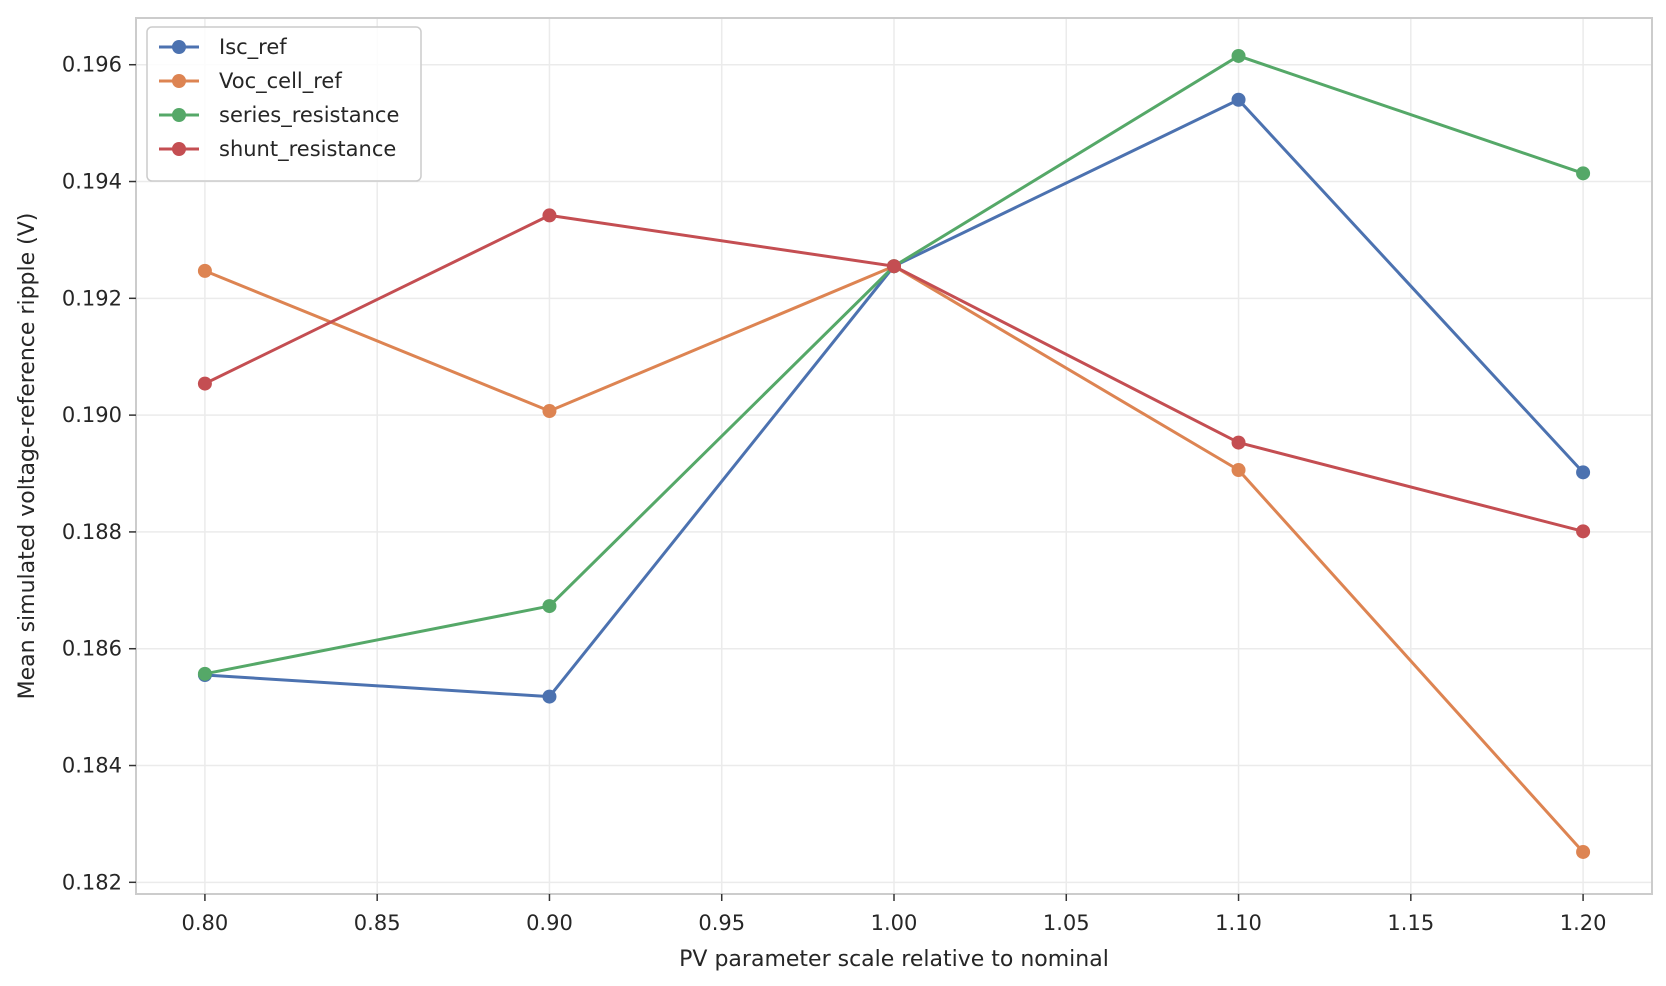  Describe the element at coordinates (92, 532) in the screenshot. I see `y-tick-label: 0.188` at that location.